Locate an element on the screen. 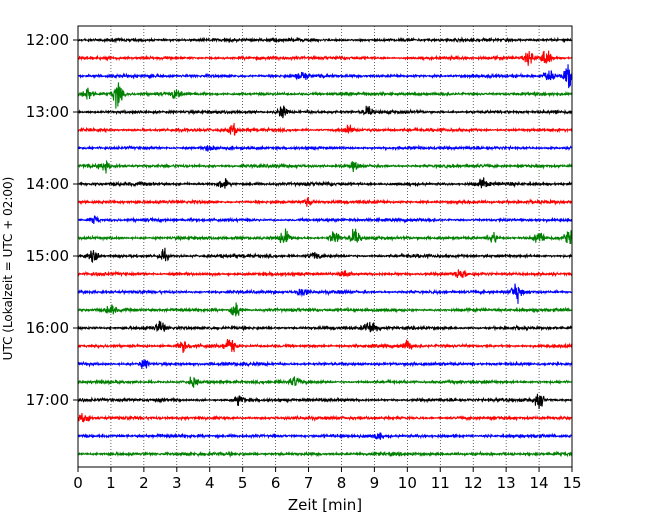 The height and width of the screenshot is (520, 650). y-axis-label: UTC (Lokalzeit = UTC + 02:00) is located at coordinates (8, 269).